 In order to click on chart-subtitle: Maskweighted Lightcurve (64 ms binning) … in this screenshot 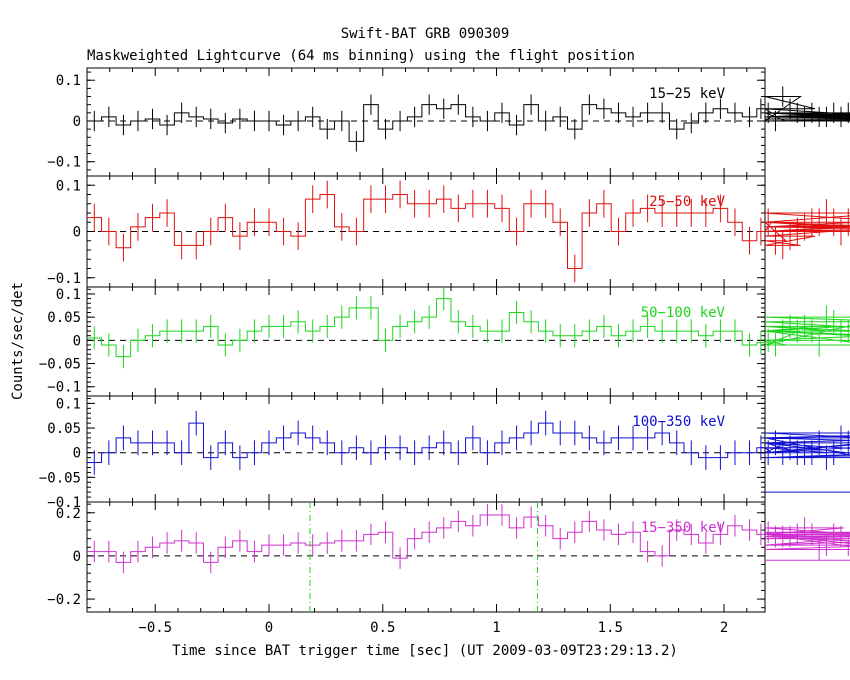, I will do `click(361, 56)`.